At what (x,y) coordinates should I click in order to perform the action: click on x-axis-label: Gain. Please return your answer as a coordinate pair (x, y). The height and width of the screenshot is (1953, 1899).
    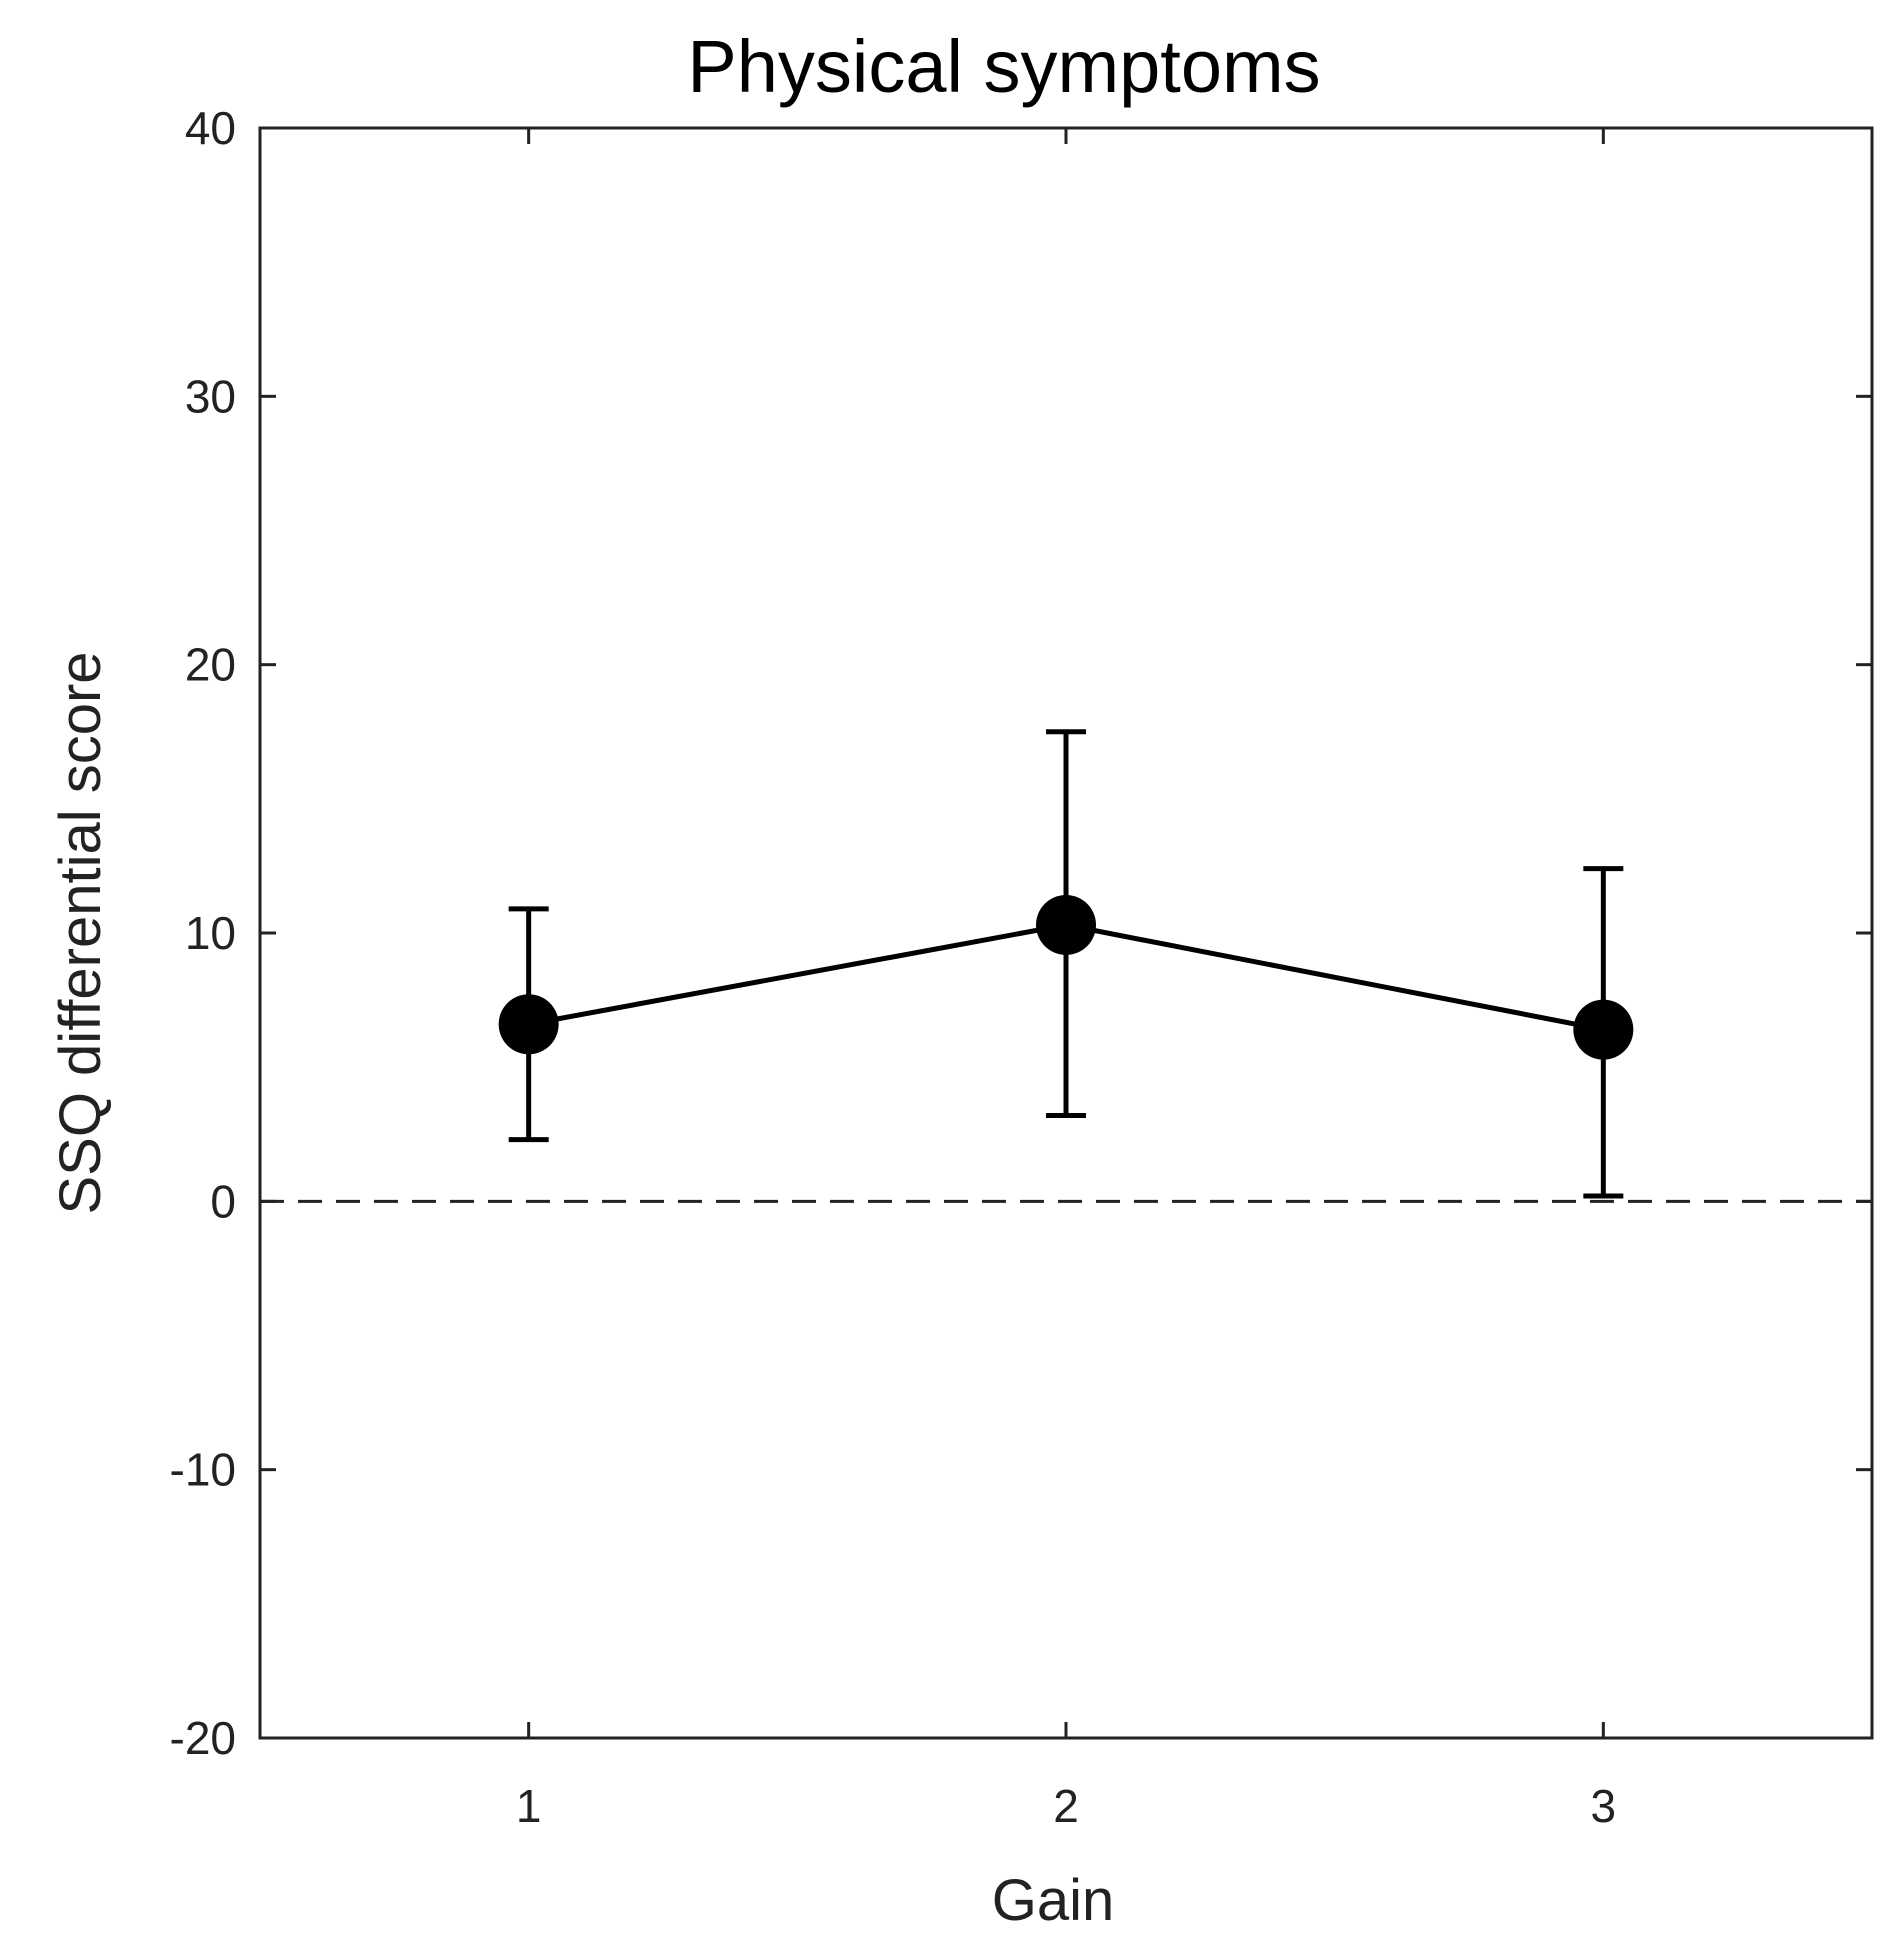
    Looking at the image, I should click on (1053, 1900).